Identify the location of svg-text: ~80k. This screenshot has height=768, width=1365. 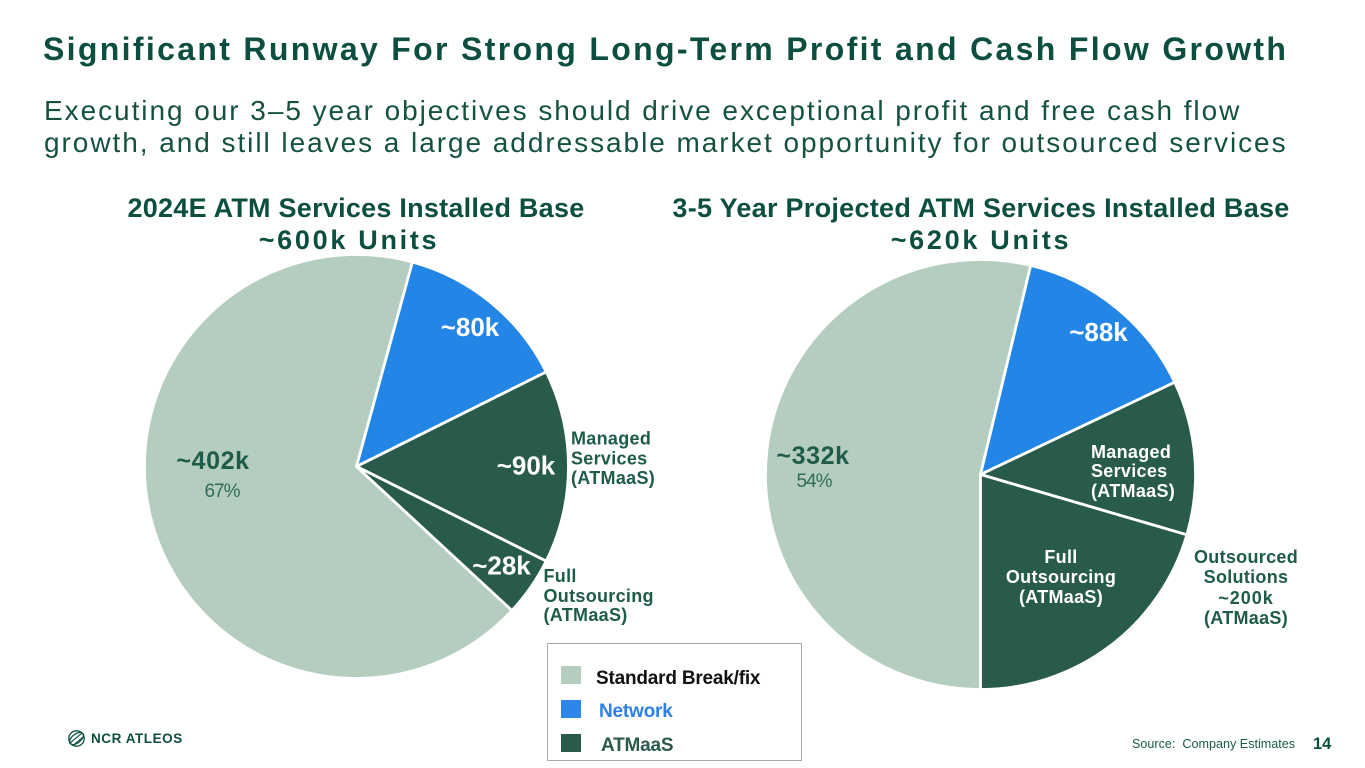
(470, 327).